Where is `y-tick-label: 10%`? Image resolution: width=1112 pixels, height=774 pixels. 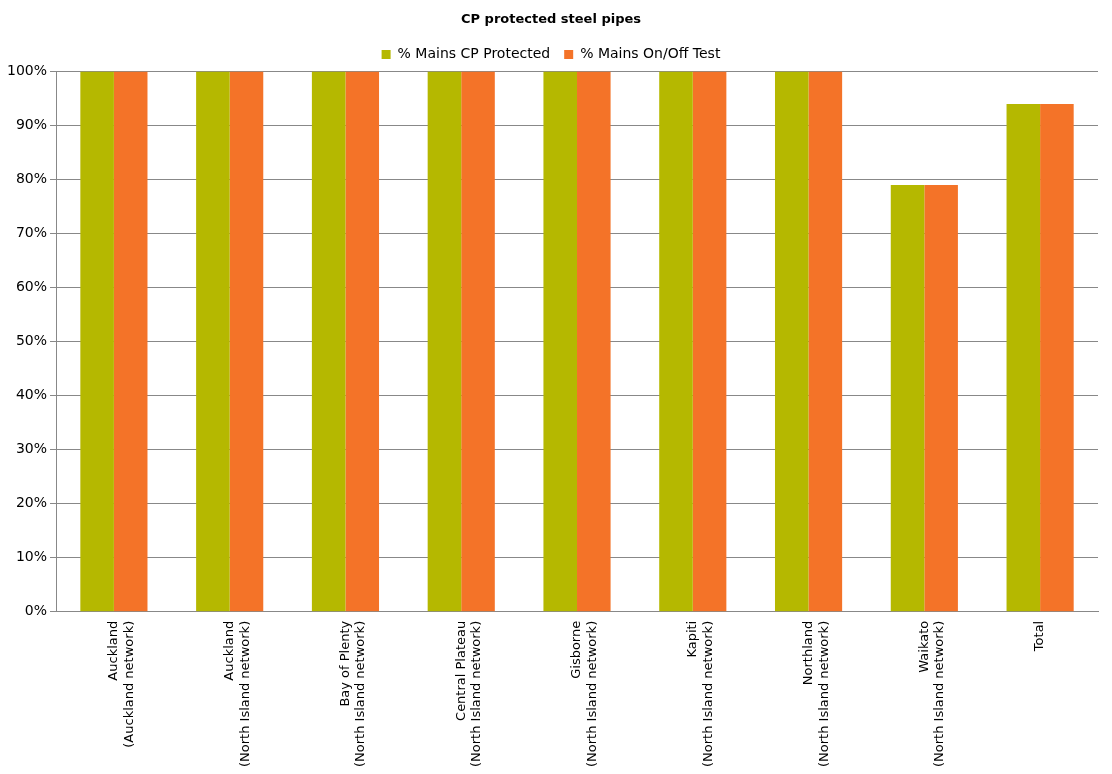 y-tick-label: 10% is located at coordinates (31, 556).